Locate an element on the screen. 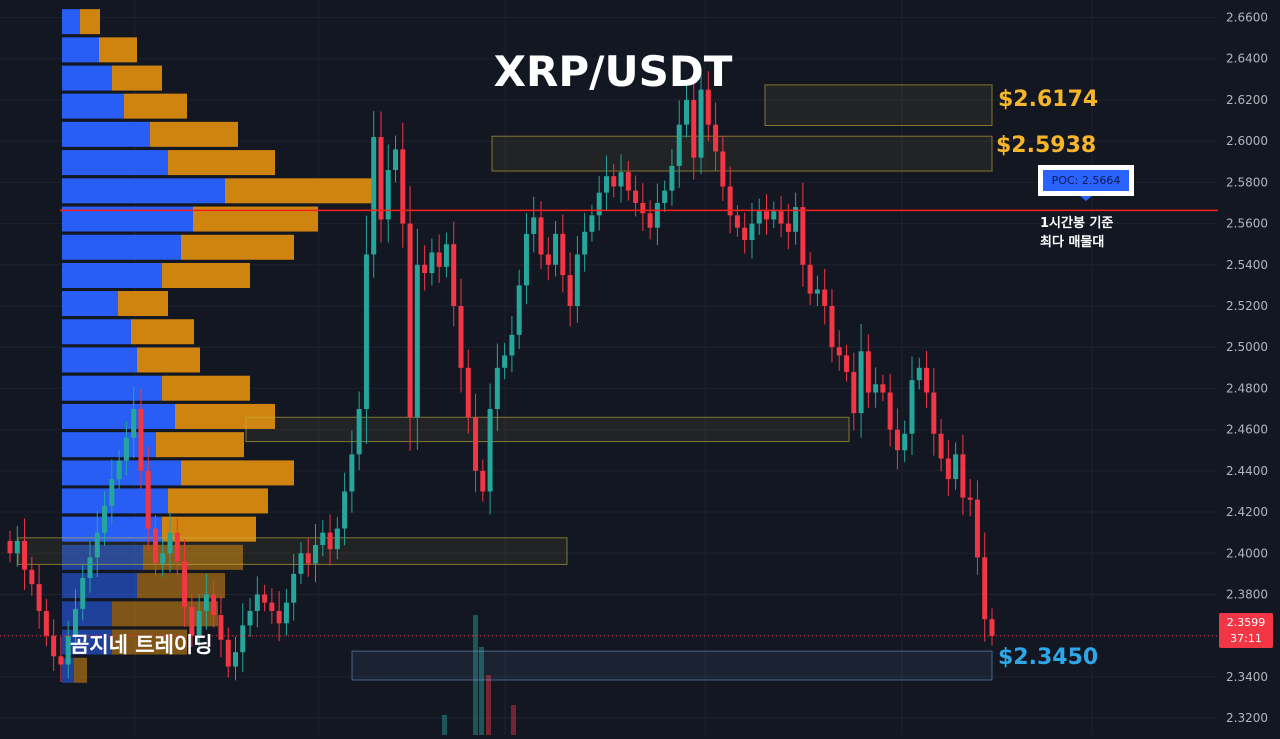 Image resolution: width=1280 pixels, height=739 pixels. y-tick-label: 2.5600 is located at coordinates (1247, 224).